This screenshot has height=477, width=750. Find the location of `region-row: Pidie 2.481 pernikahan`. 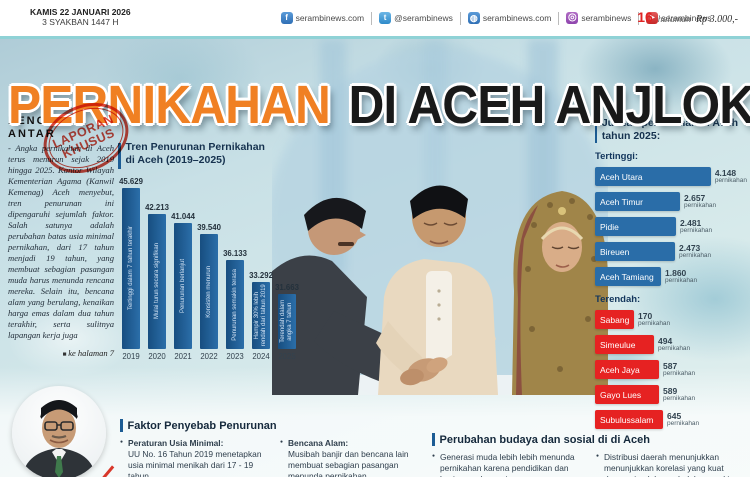

region-row: Pidie 2.481 pernikahan is located at coordinates (671, 227).